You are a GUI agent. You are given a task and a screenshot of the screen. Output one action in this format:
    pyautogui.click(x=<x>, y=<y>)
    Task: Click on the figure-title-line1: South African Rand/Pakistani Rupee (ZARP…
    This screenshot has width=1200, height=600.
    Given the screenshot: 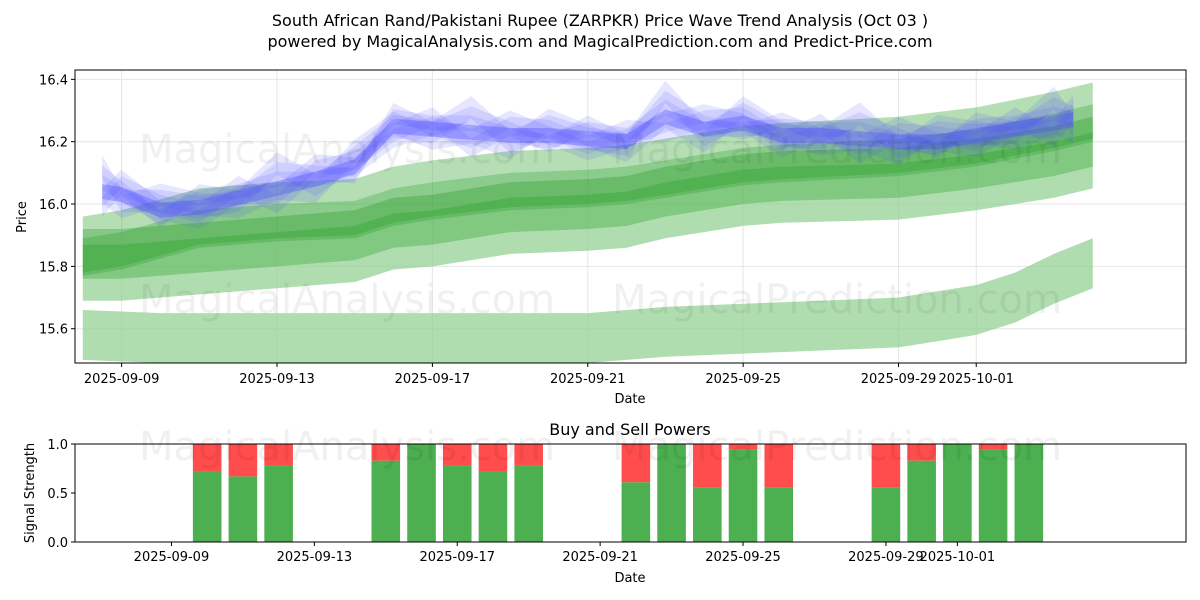 What is the action you would take?
    pyautogui.click(x=600, y=20)
    